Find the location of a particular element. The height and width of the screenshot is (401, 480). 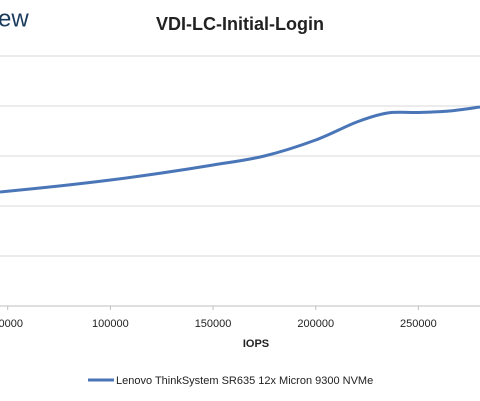

x-tick-label: 100000 is located at coordinates (110, 324).